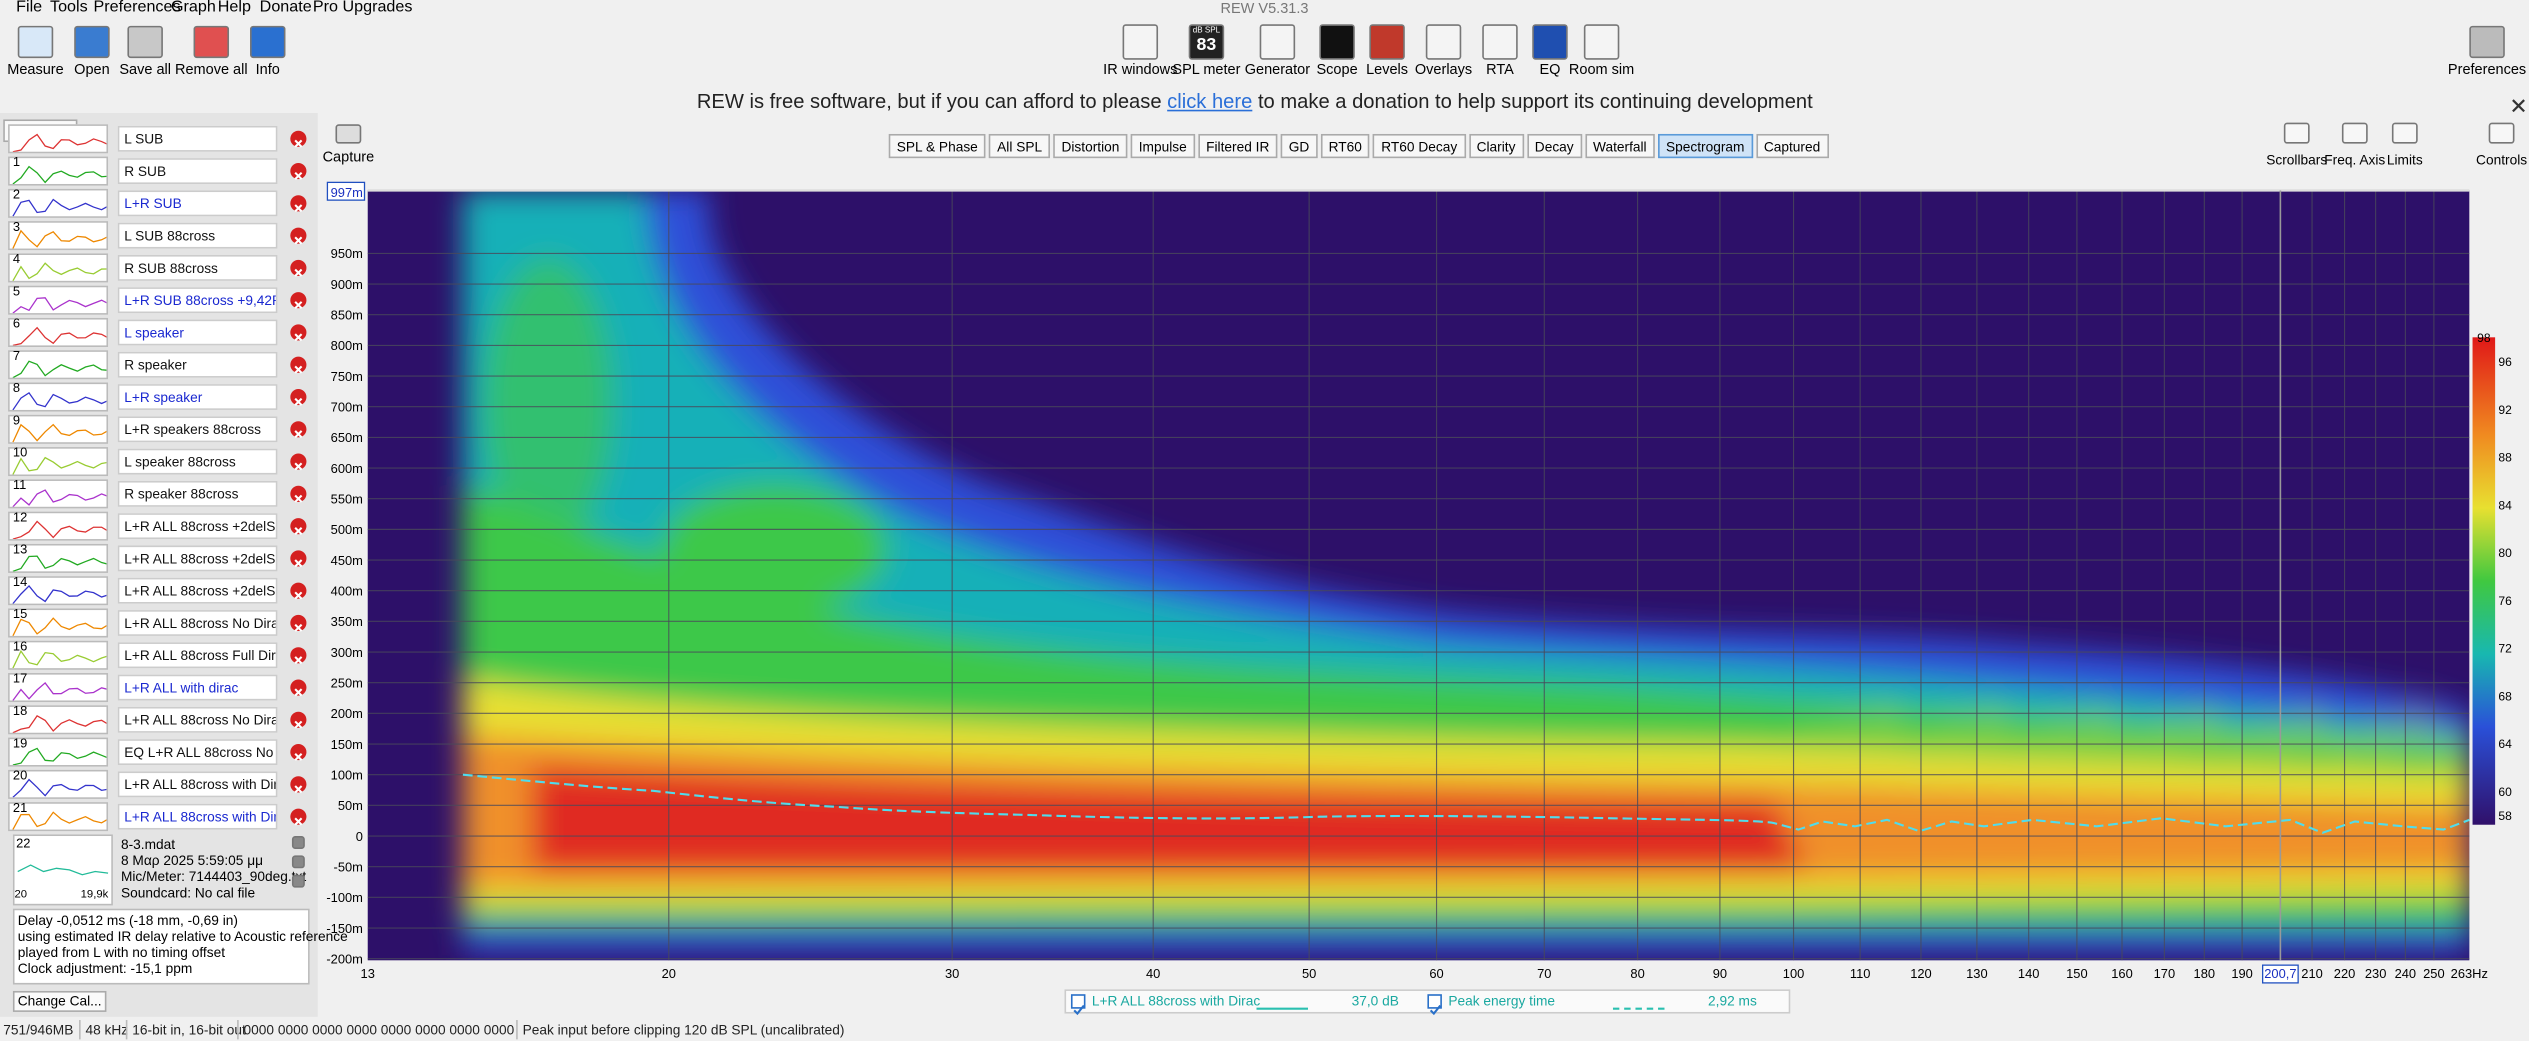 The height and width of the screenshot is (1041, 2529). What do you see at coordinates (29, 8) in the screenshot?
I see `menu-item: File` at bounding box center [29, 8].